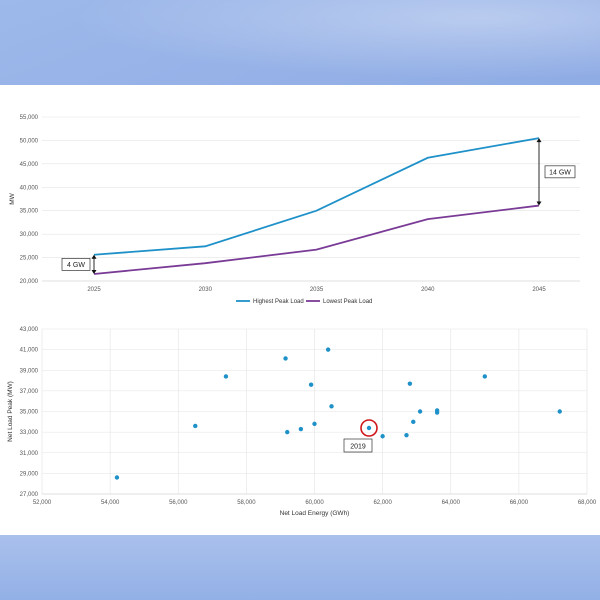  Describe the element at coordinates (539, 290) in the screenshot. I see `x-tick-label: 2045` at that location.